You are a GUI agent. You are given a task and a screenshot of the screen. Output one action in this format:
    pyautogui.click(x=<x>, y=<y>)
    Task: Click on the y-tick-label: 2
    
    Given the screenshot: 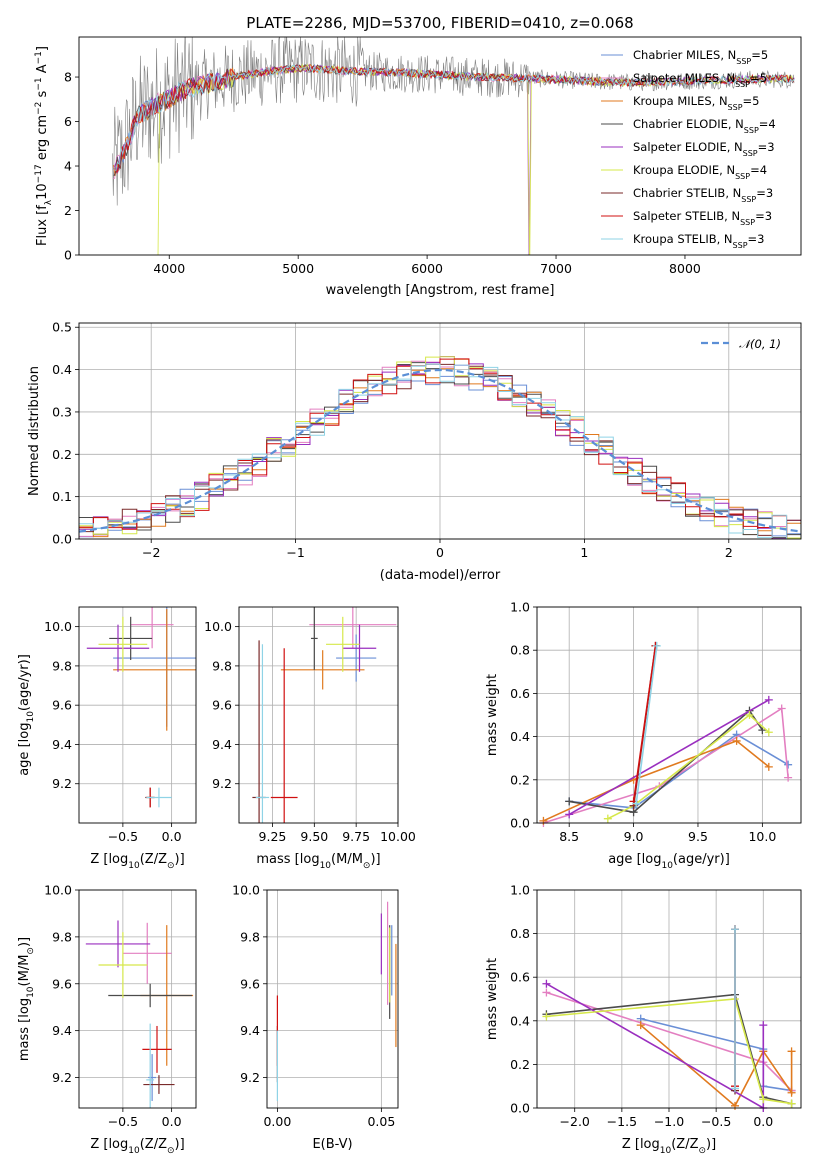 What is the action you would take?
    pyautogui.click(x=68, y=210)
    